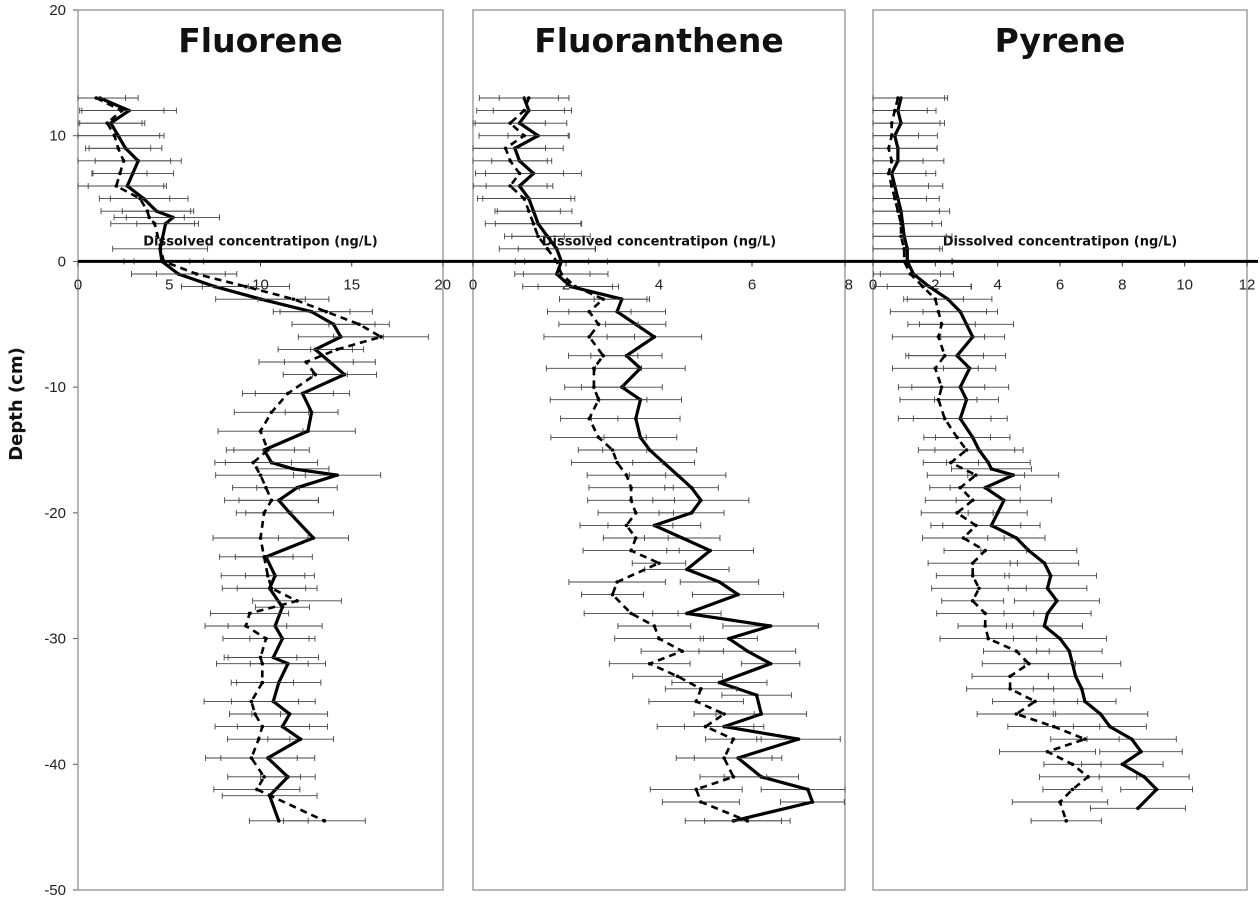 The width and height of the screenshot is (1260, 902). I want to click on x-tick-label: 6, so click(1060, 284).